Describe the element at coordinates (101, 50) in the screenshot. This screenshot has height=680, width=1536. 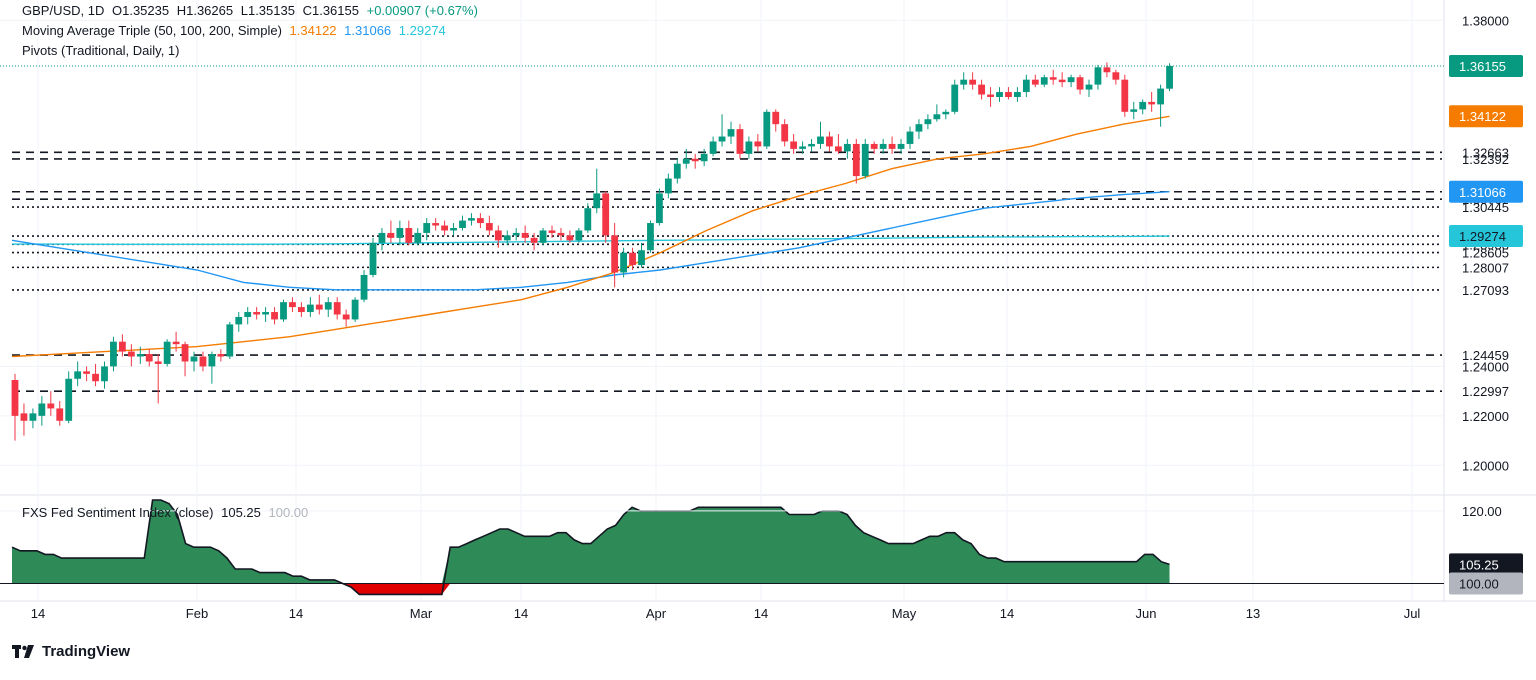
I see `pivots-title: Pivots (Traditional, Daily, 1)` at that location.